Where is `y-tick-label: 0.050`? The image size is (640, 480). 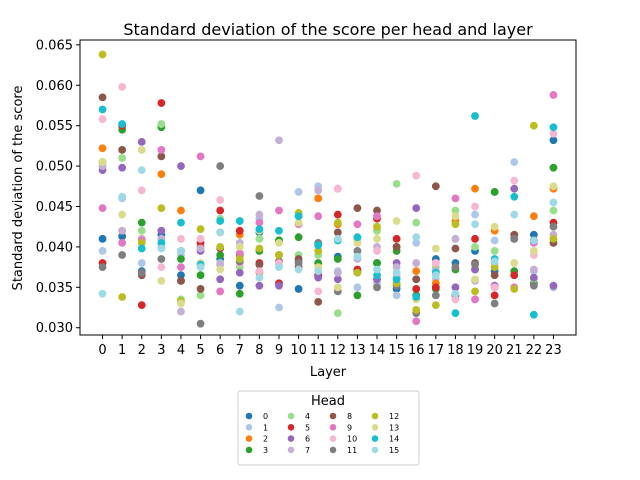
y-tick-label: 0.050 is located at coordinates (54, 167).